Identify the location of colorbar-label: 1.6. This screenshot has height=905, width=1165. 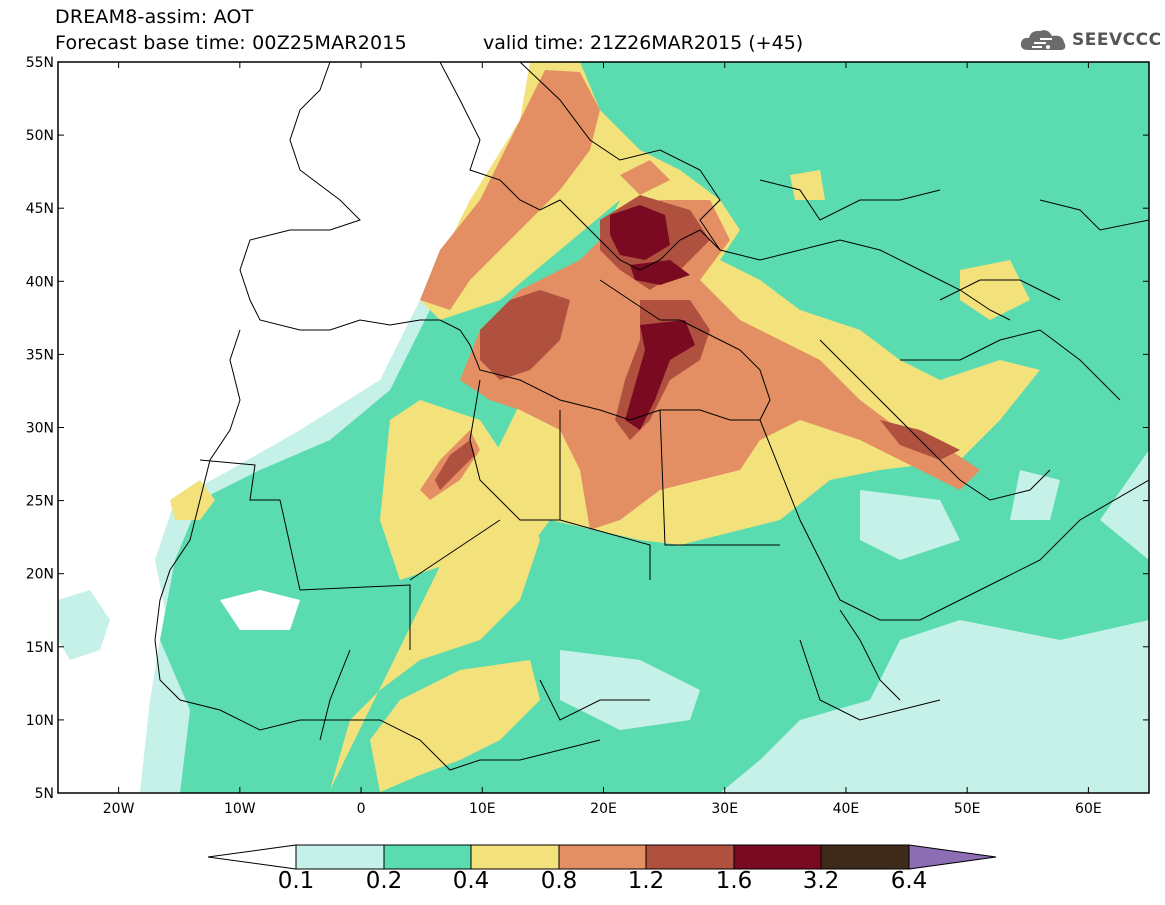
(734, 881).